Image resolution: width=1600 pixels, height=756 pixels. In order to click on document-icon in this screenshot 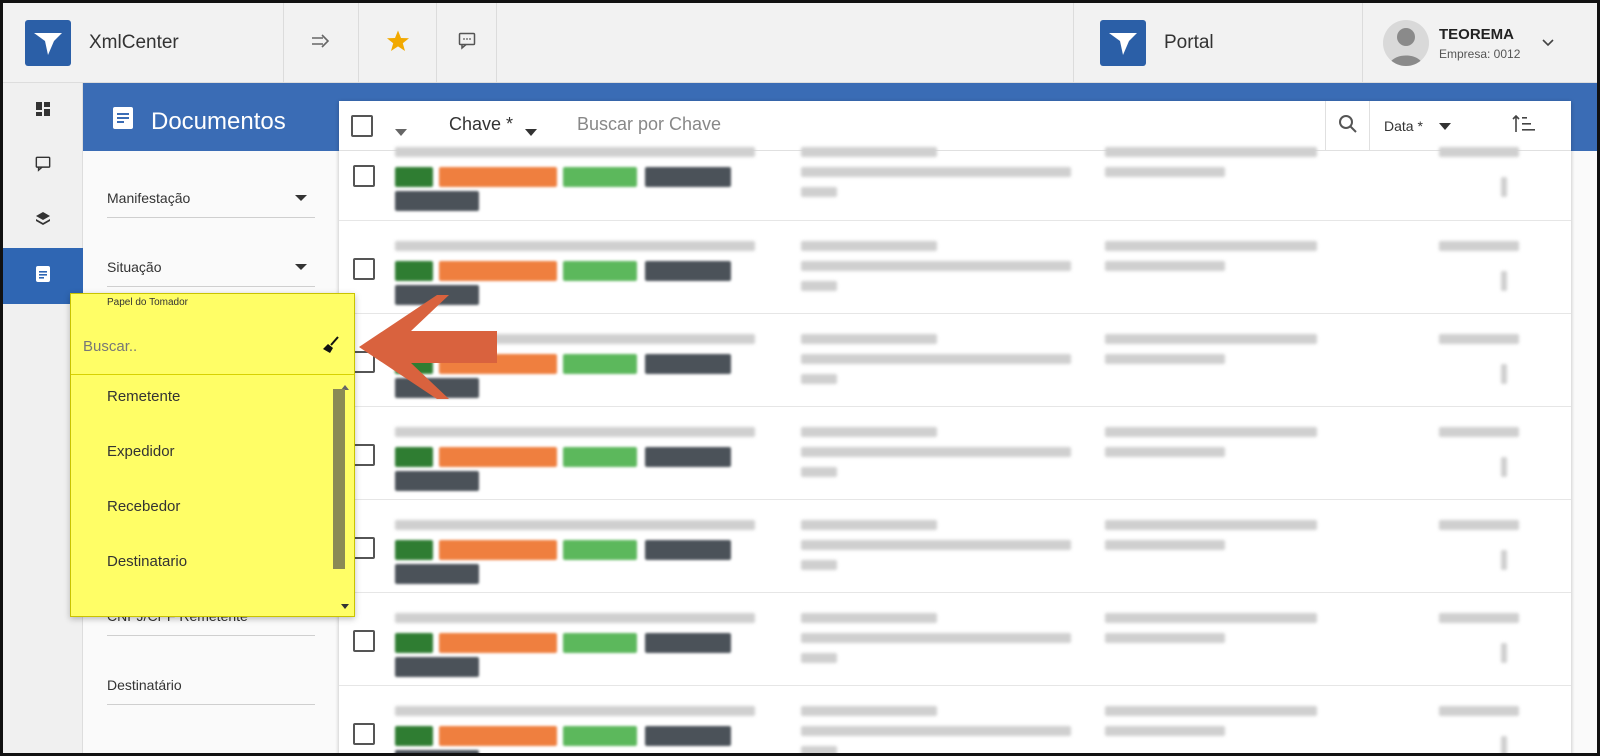, I will do `click(43, 276)`.